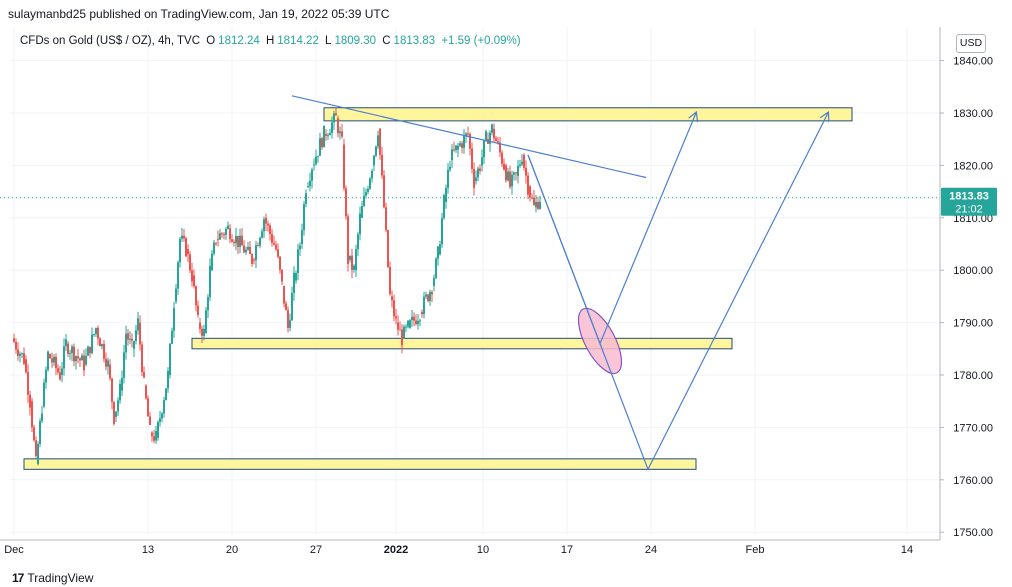 Image resolution: width=1012 pixels, height=587 pixels. Describe the element at coordinates (14, 550) in the screenshot. I see `x-tick-label: Dec` at that location.